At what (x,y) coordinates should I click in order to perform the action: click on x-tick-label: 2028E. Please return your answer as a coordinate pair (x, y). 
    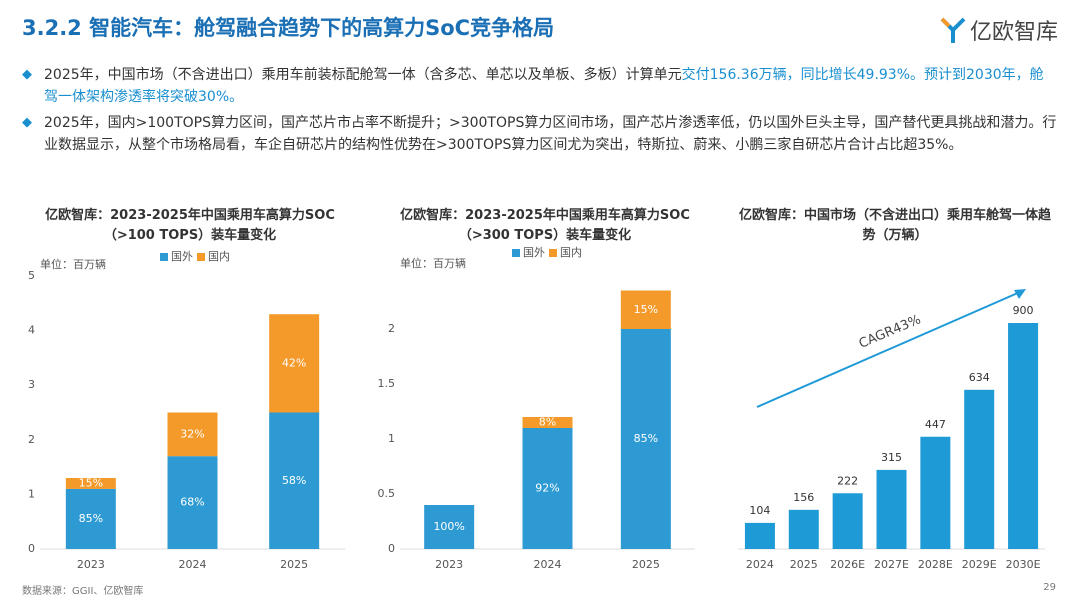
    Looking at the image, I should click on (935, 564).